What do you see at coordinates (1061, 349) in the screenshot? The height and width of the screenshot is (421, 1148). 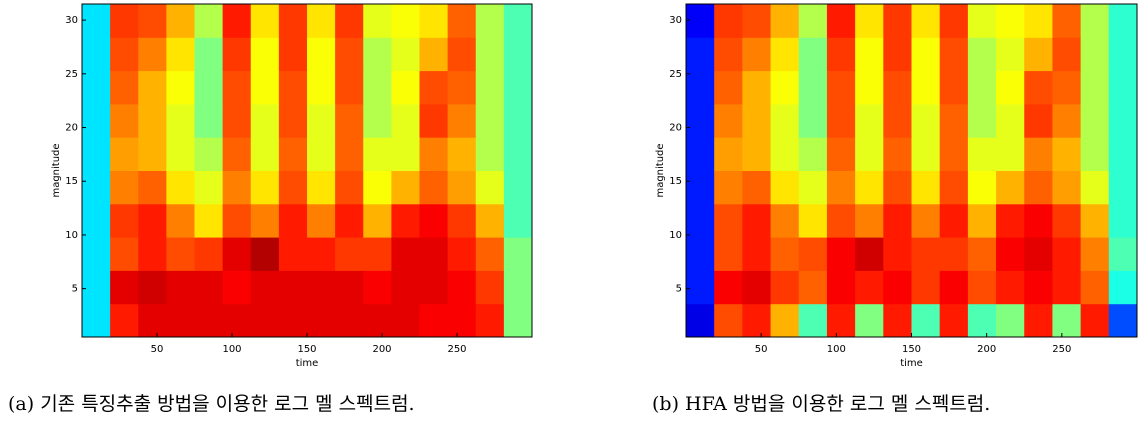 I see `x-tick-label: 250` at bounding box center [1061, 349].